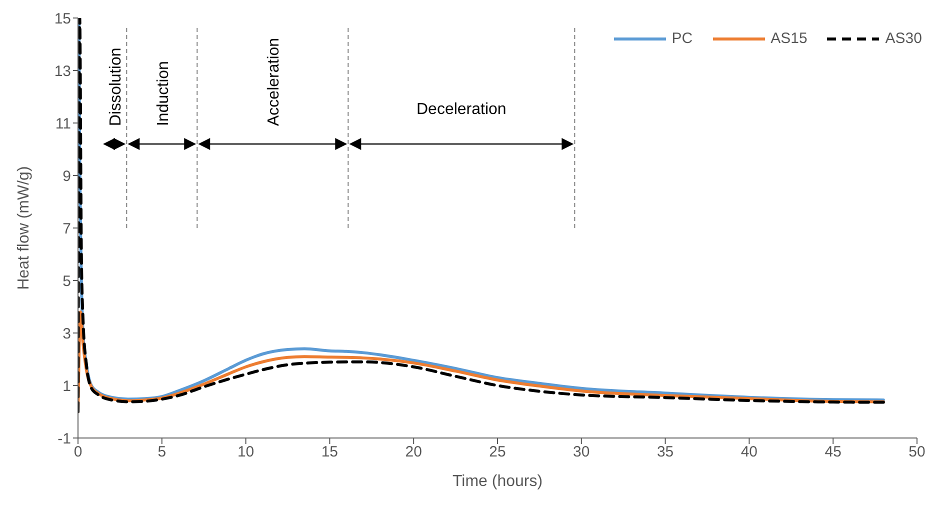 This screenshot has width=950, height=507. I want to click on y-tick-label: 7, so click(66, 229).